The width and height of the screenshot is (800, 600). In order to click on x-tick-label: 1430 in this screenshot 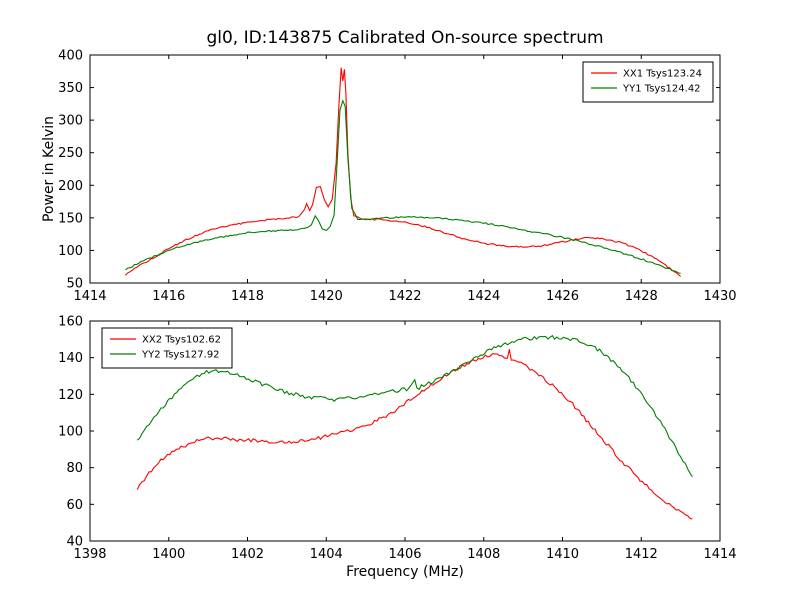, I will do `click(719, 296)`.